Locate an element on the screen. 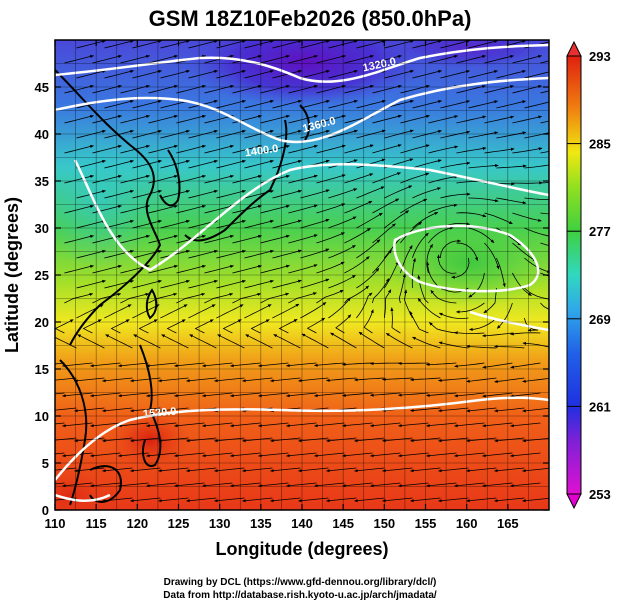  coastline-taiwan is located at coordinates (151, 304).